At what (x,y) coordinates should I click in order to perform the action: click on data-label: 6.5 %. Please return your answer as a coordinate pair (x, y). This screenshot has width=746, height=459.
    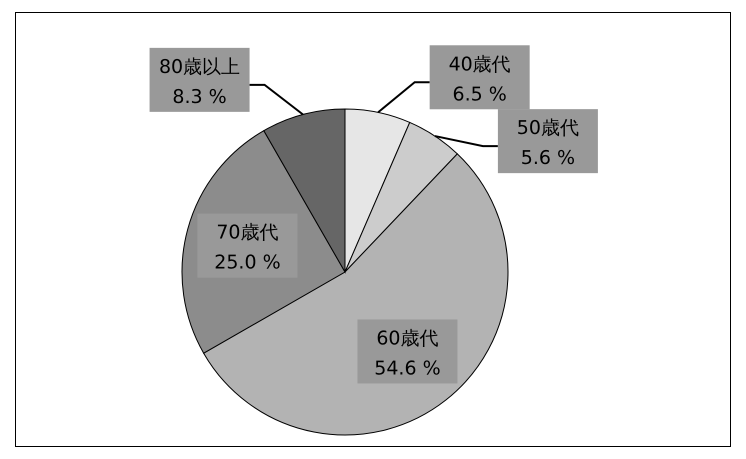
    Looking at the image, I should click on (479, 94).